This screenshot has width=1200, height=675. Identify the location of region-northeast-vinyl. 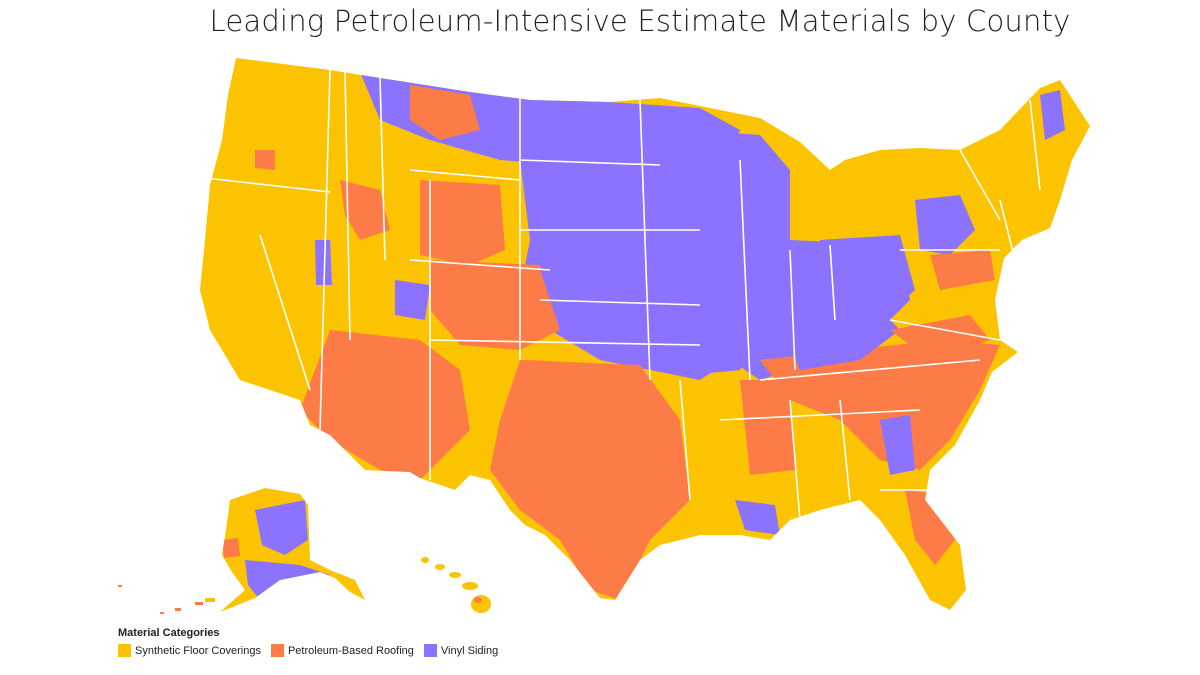
(945, 225).